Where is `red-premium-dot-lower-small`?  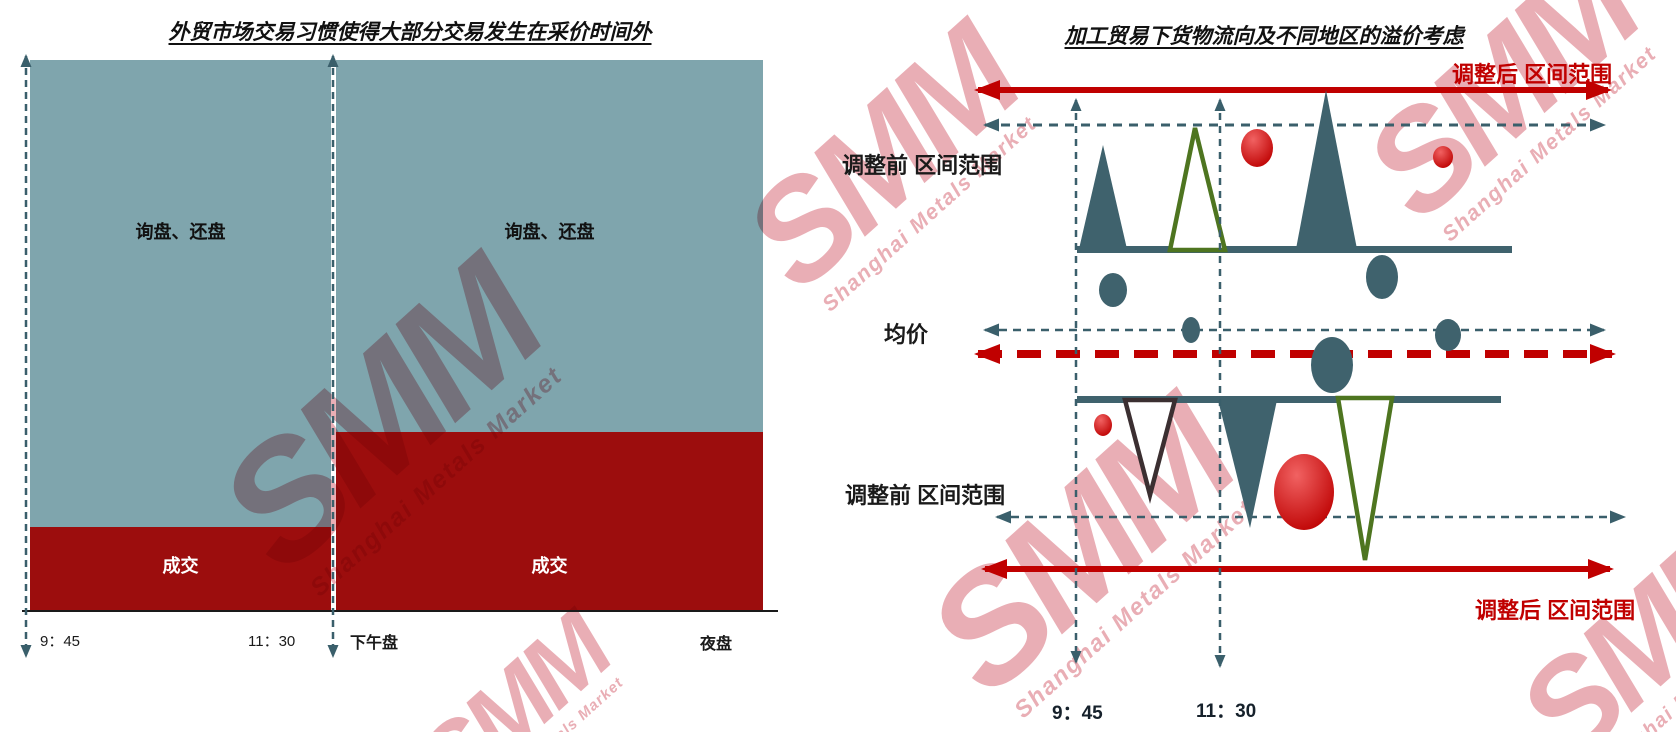
red-premium-dot-lower-small is located at coordinates (1103, 425).